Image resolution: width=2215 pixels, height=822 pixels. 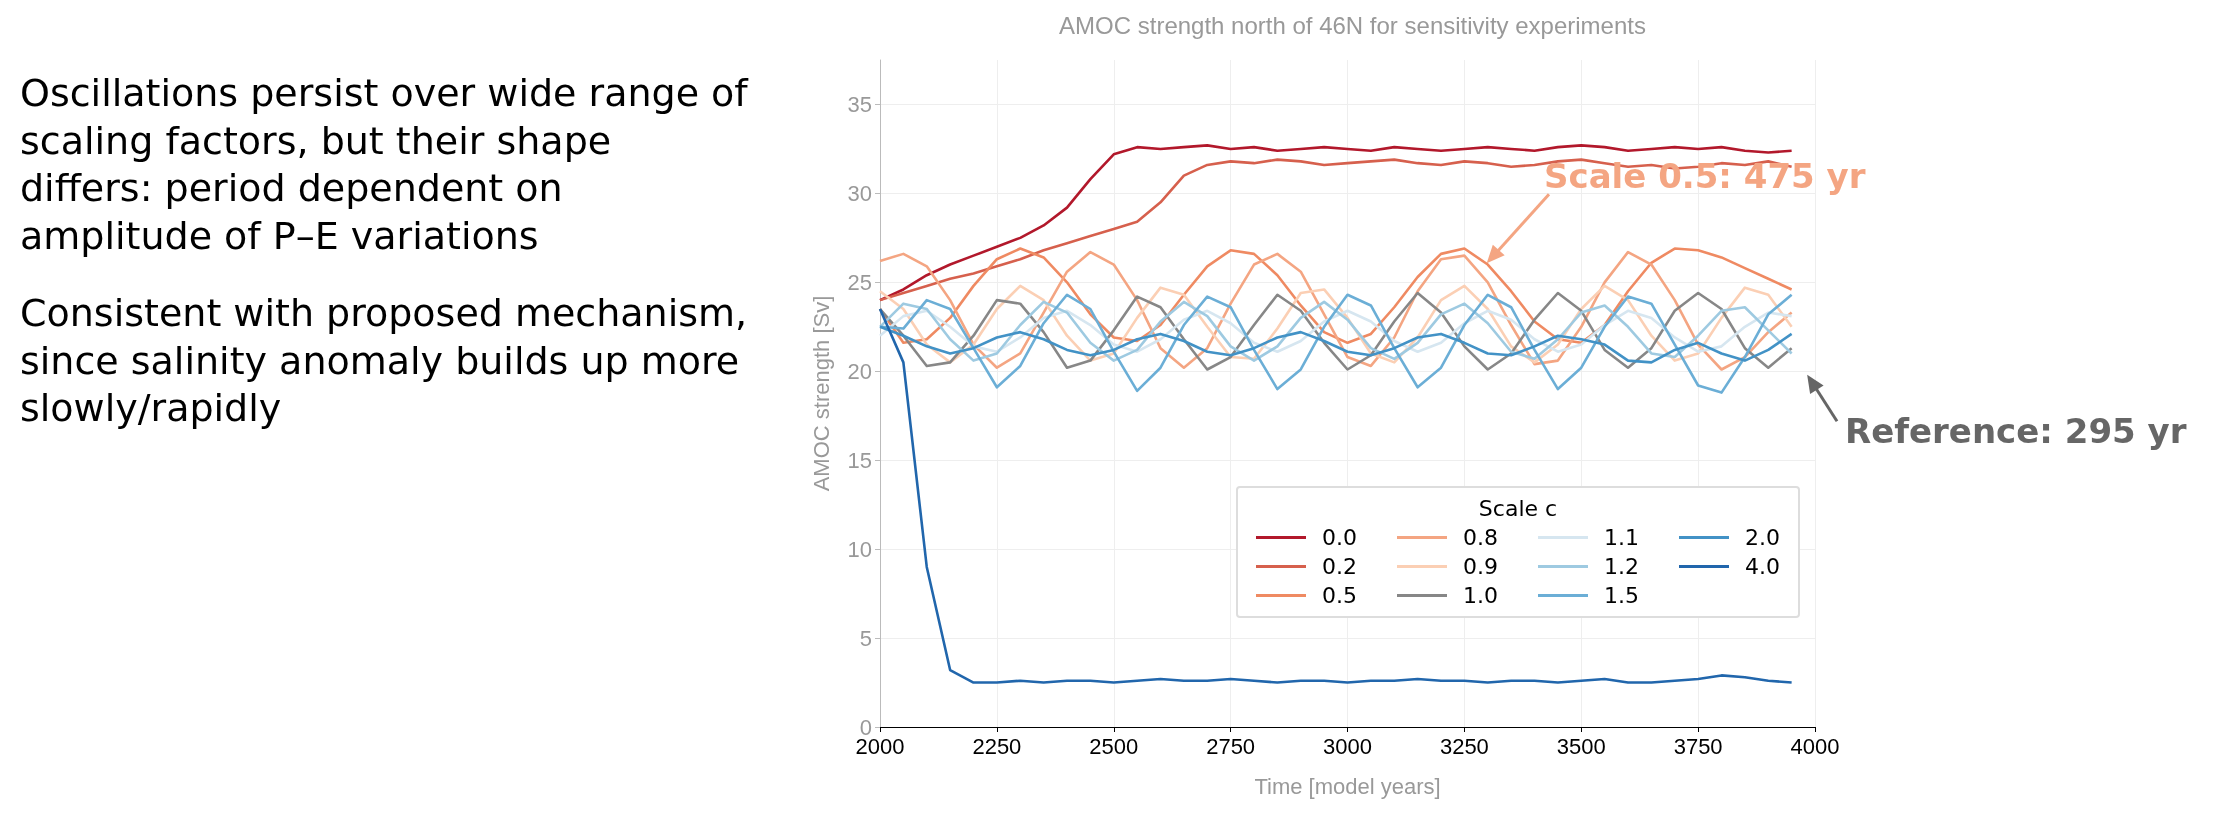 I want to click on x-tick-label: 2250, so click(x=997, y=746).